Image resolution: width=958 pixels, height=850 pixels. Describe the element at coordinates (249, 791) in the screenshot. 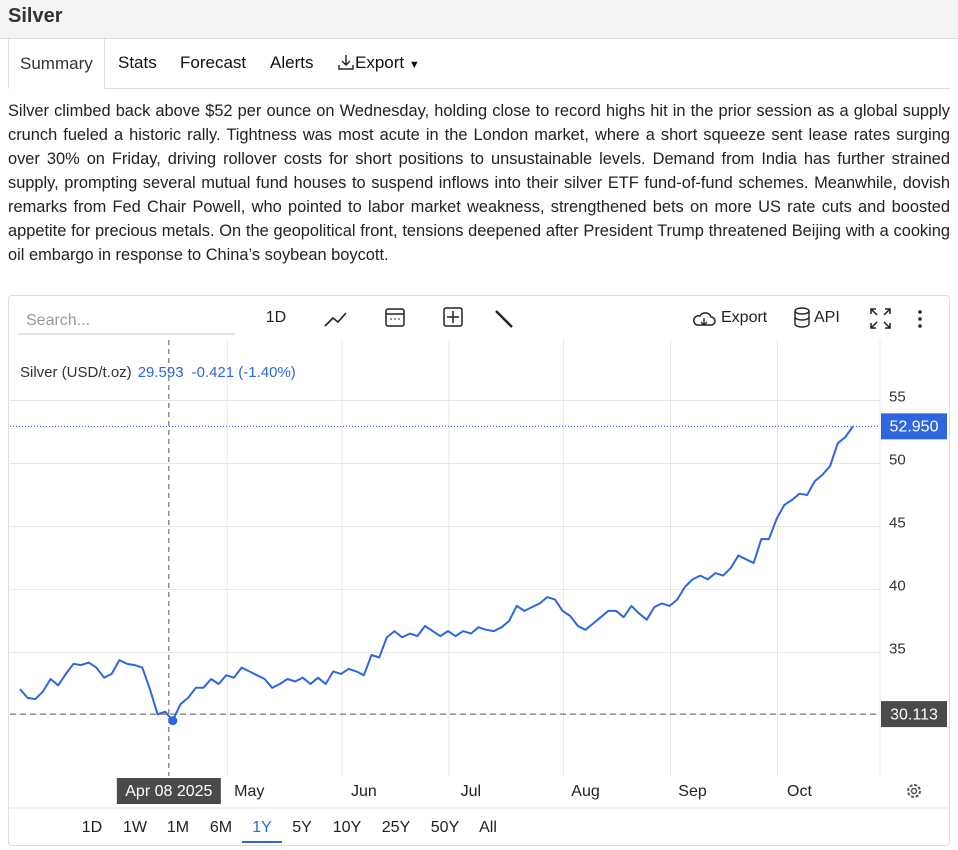

I see `x-tick-label: May` at that location.